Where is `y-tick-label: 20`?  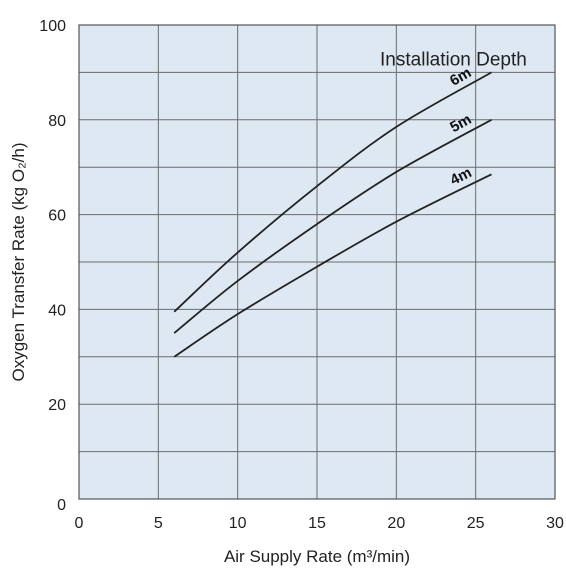
y-tick-label: 20 is located at coordinates (57, 405).